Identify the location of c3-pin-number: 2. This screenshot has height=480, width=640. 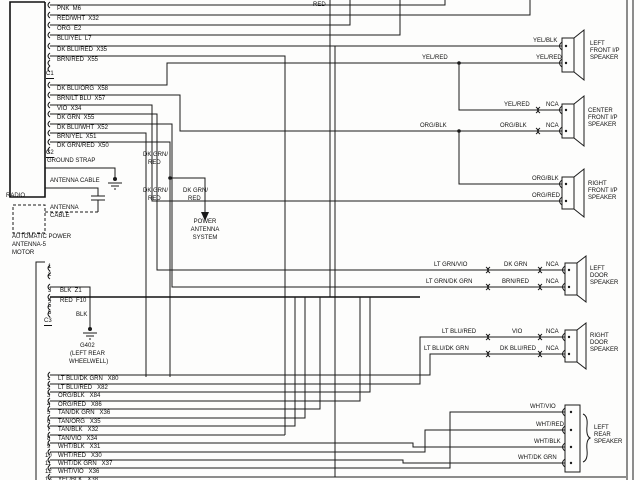
(50, 275).